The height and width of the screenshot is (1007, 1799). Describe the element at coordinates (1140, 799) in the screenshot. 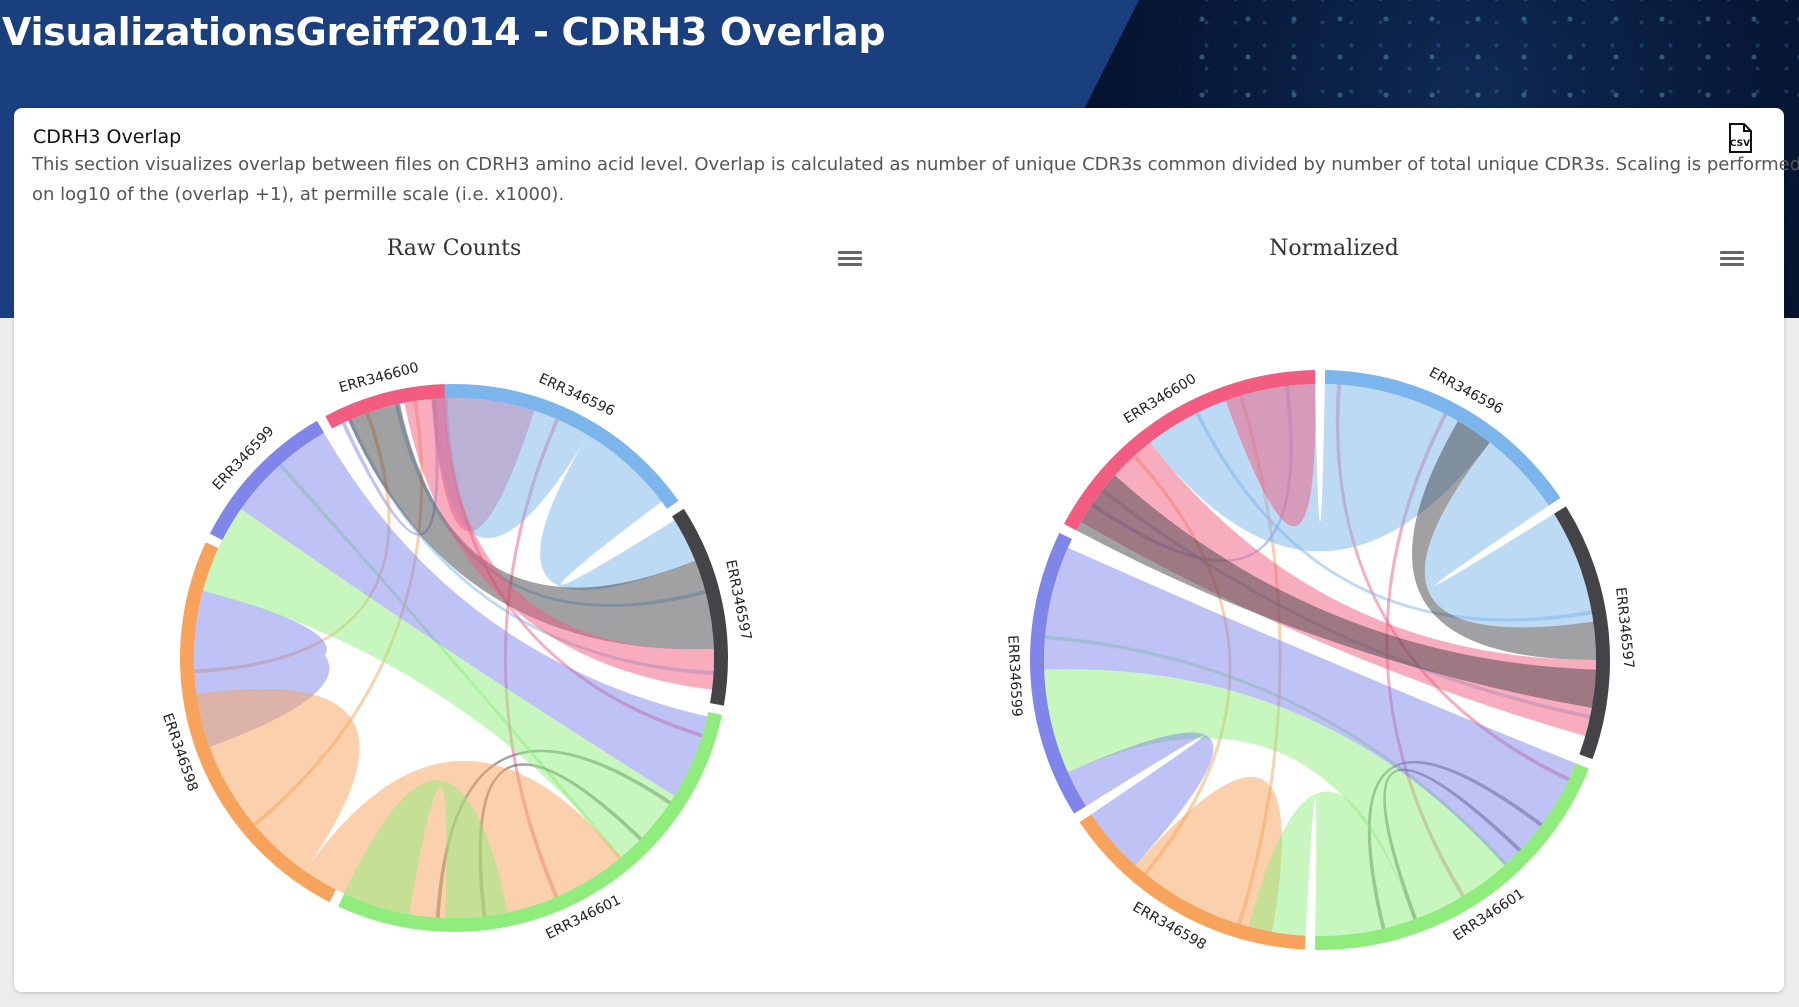

I see `chord-ribbon-err346599-err346598` at that location.